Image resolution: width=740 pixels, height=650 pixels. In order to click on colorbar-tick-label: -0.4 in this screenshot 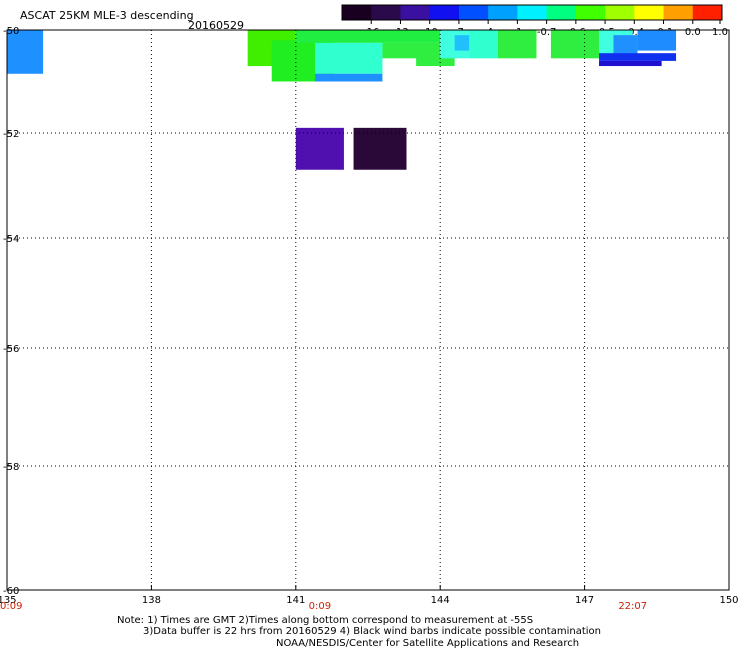, I will do `click(635, 32)`.